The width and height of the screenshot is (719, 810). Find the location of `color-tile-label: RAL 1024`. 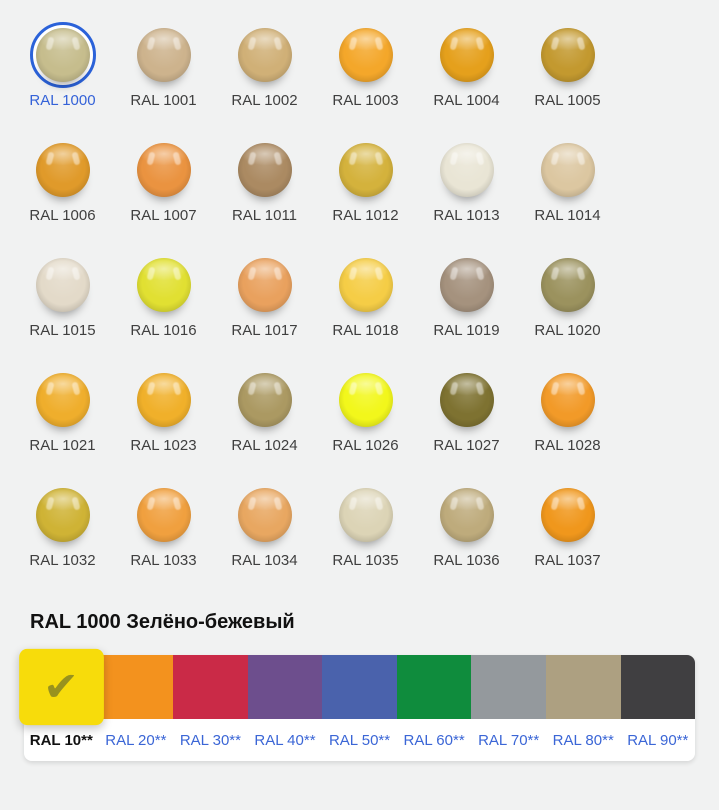

color-tile-label: RAL 1024 is located at coordinates (264, 445).